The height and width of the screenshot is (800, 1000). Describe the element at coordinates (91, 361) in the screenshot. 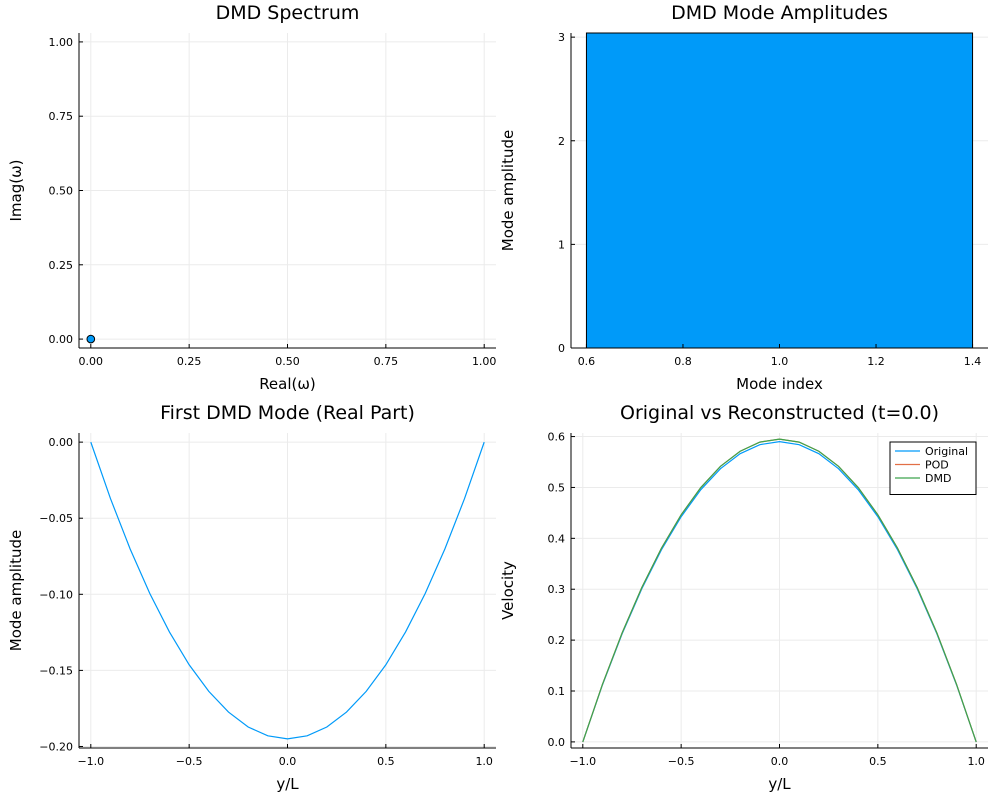

I see `x-tick-label: 0.00` at that location.